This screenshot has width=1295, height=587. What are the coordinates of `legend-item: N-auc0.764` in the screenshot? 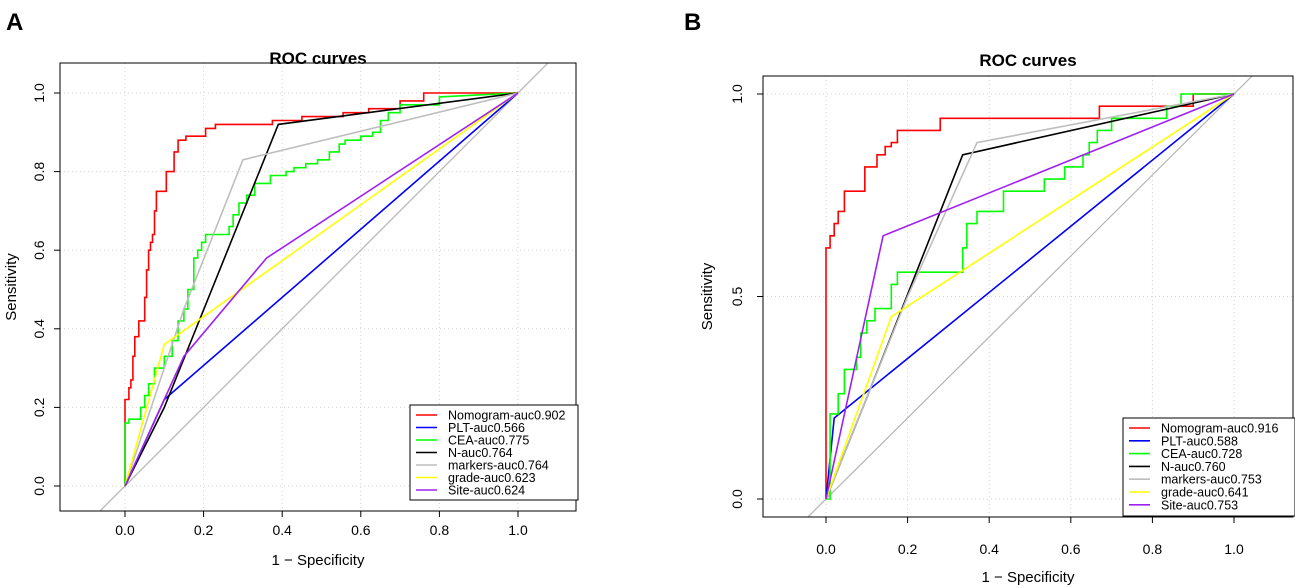 It's located at (464, 453).